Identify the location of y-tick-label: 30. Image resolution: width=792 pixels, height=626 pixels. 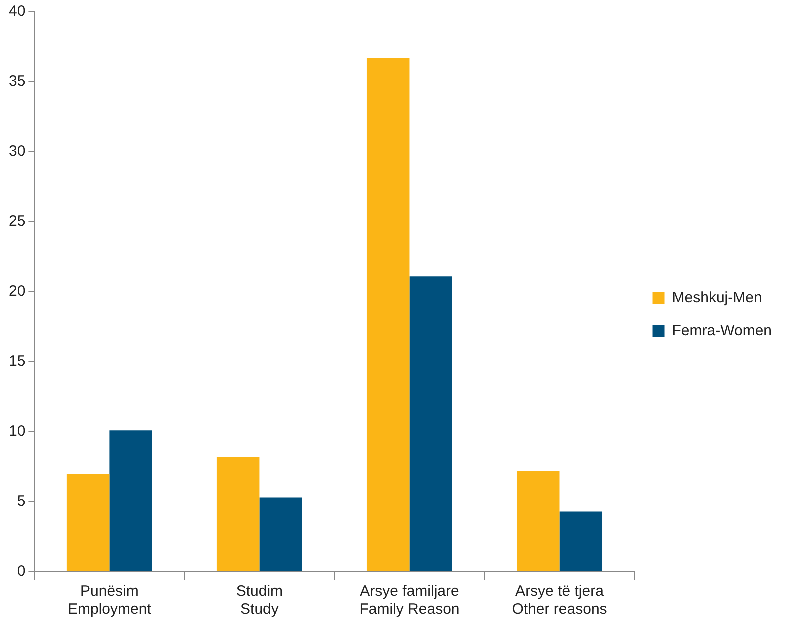
(17, 151).